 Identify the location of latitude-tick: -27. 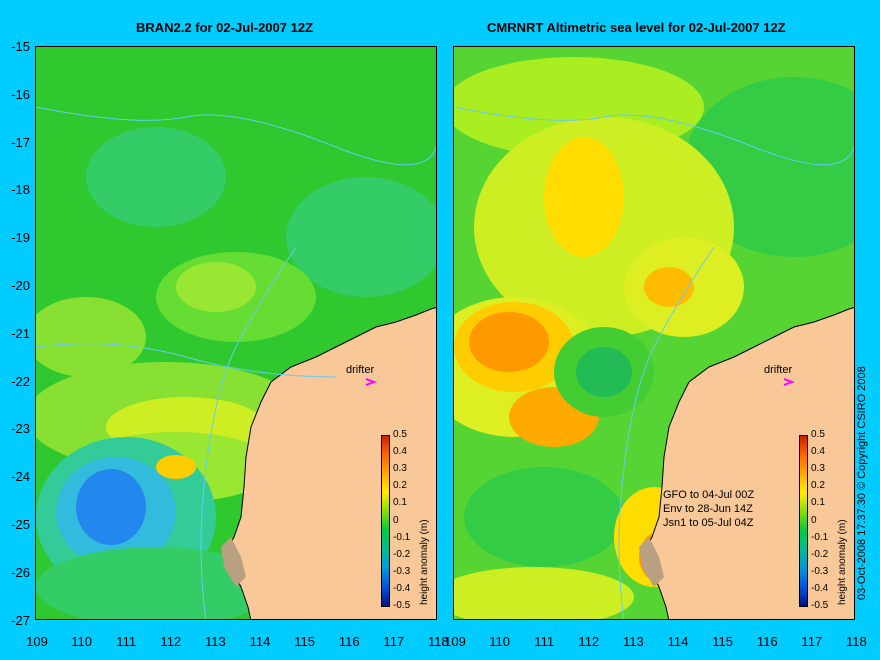
(20, 620).